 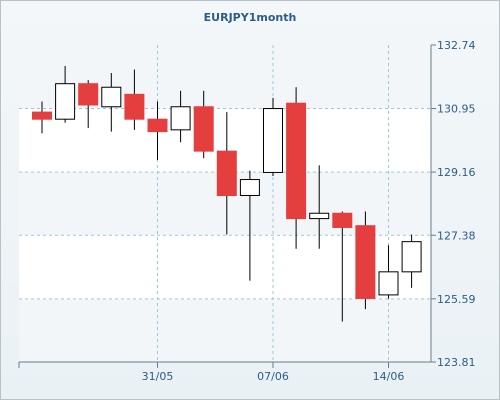 What do you see at coordinates (273, 376) in the screenshot?
I see `x-tick-label: 07/06` at bounding box center [273, 376].